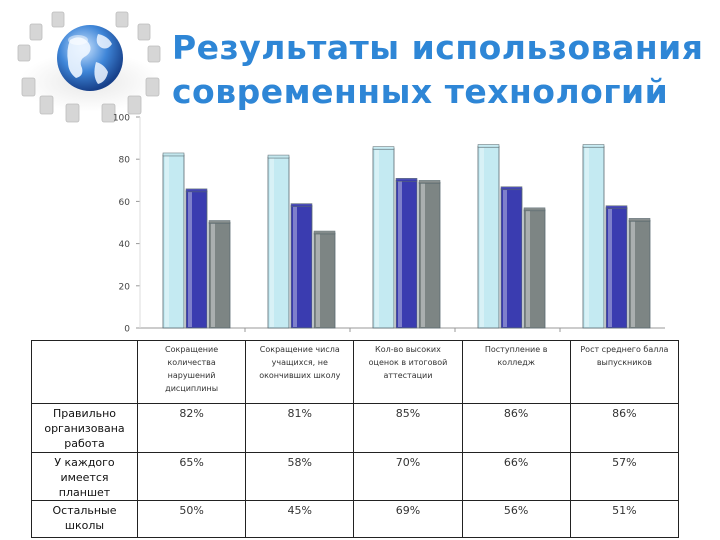 This screenshot has width=720, height=540. What do you see at coordinates (438, 47) in the screenshot?
I see `title-line-1: Результаты использования` at bounding box center [438, 47].